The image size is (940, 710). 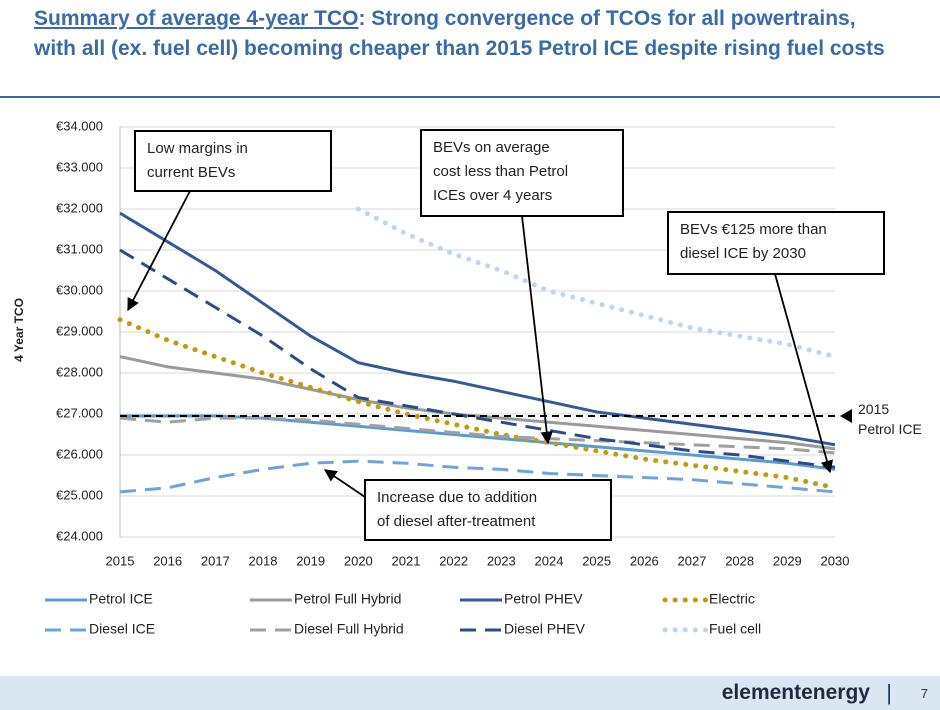 What do you see at coordinates (19, 330) in the screenshot?
I see `y-axis-label: 4 Year TCO` at bounding box center [19, 330].